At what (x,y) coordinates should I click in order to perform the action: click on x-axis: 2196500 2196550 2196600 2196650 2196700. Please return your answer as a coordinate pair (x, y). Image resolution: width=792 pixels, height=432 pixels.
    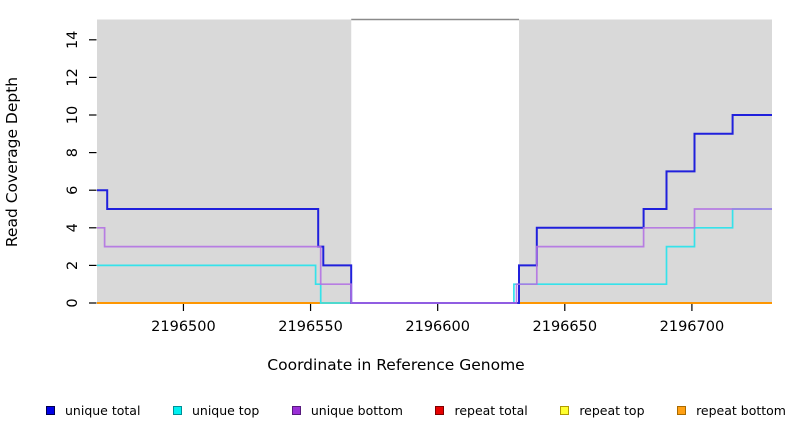
    Looking at the image, I should click on (438, 319).